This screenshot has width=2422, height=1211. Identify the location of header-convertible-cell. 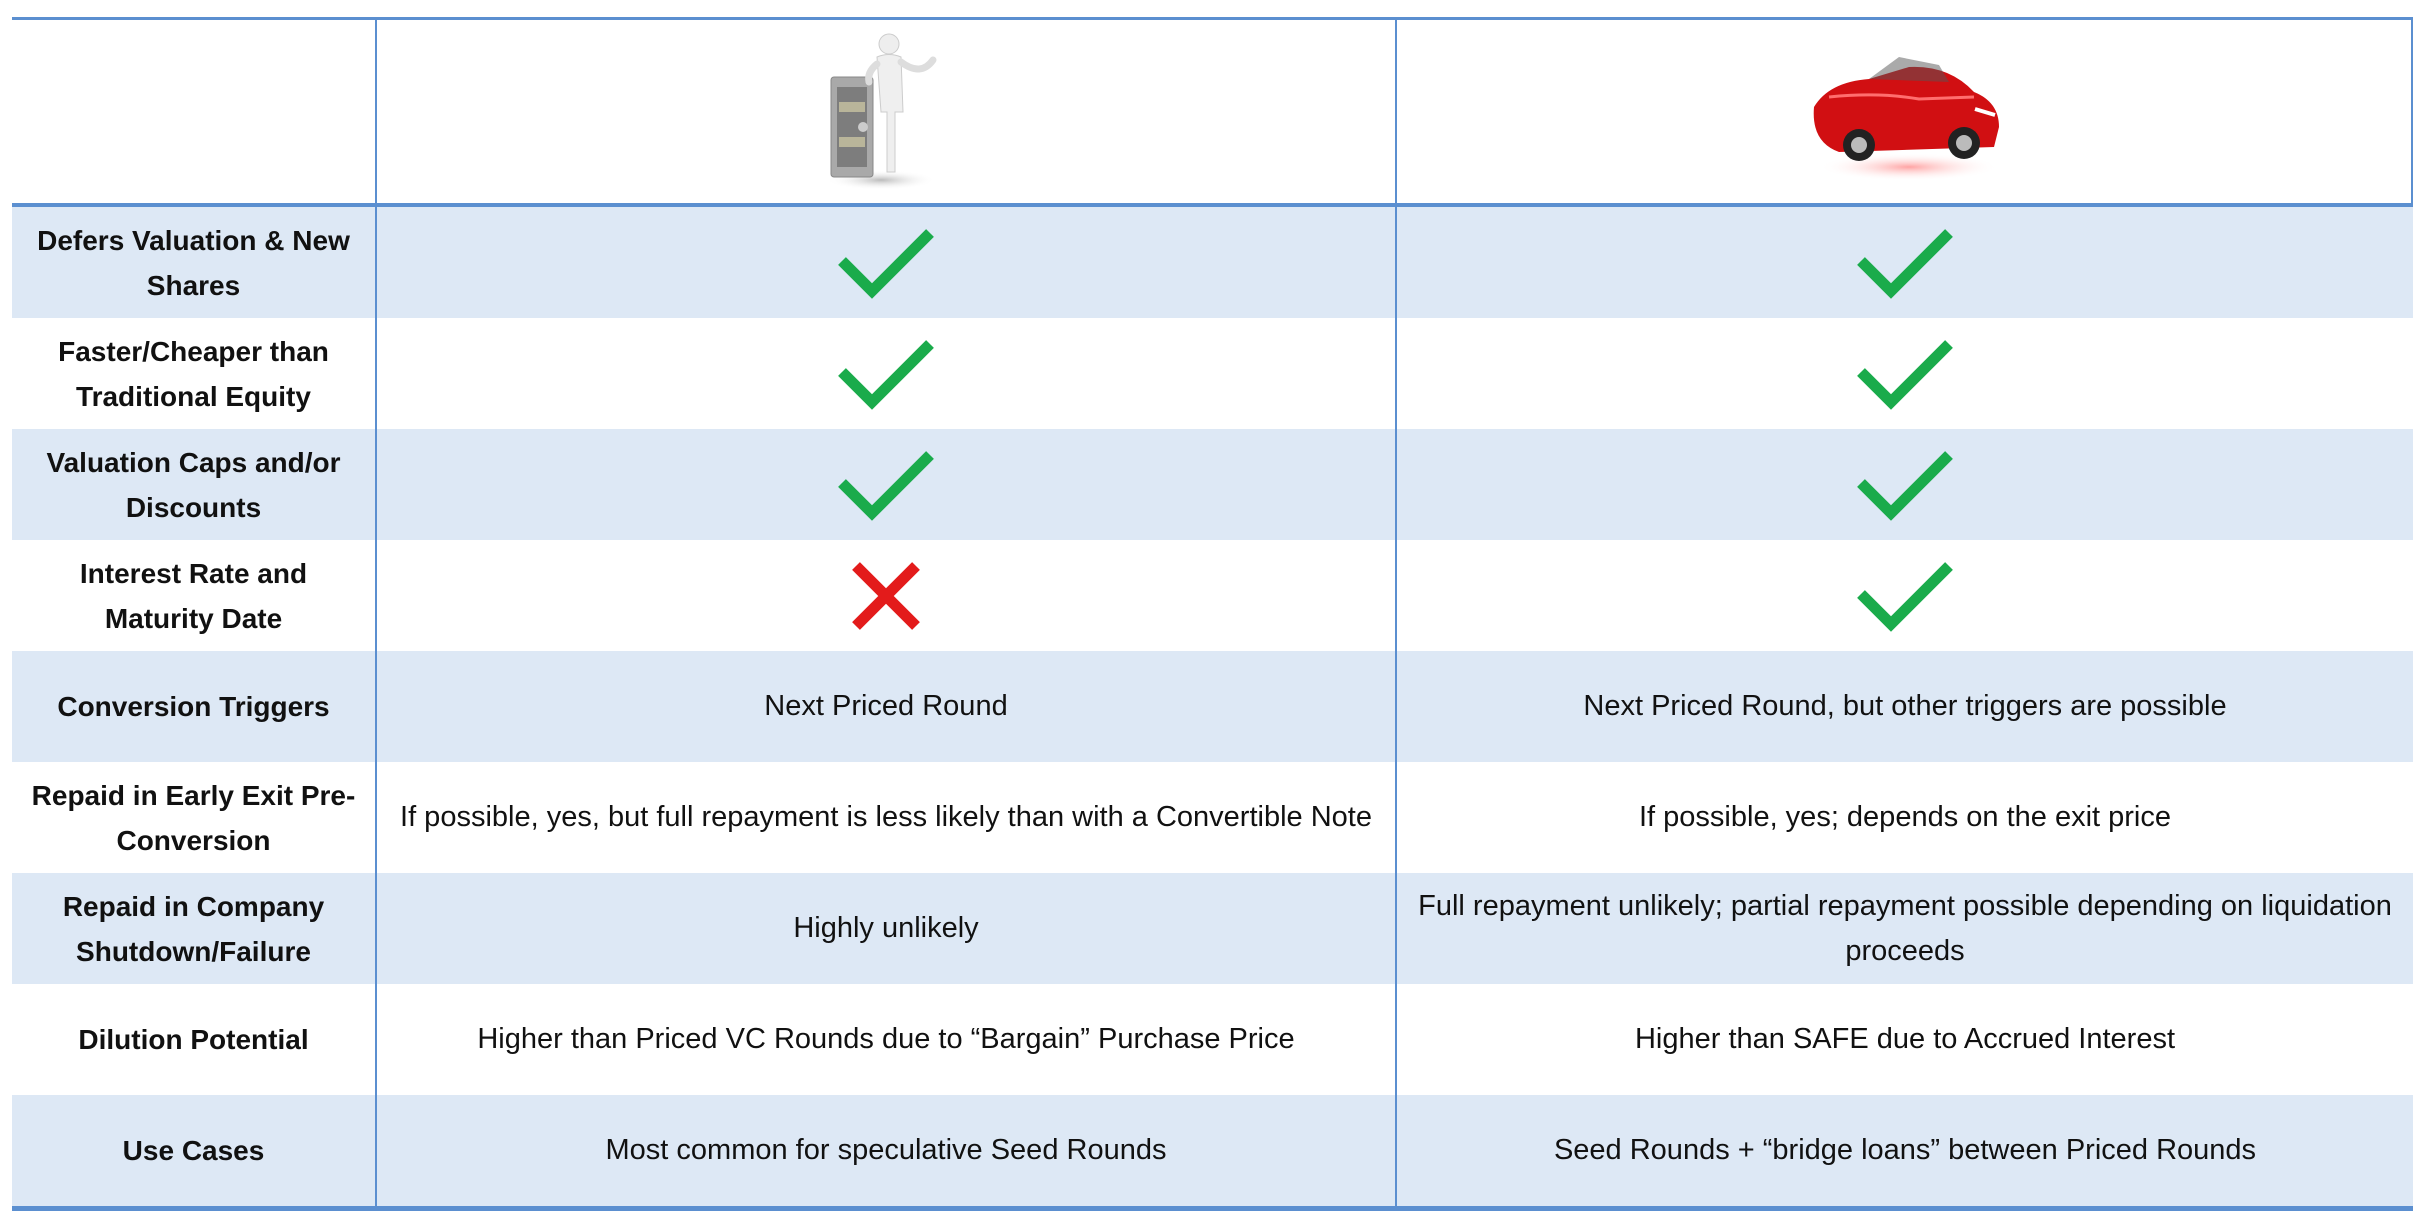
(1904, 111).